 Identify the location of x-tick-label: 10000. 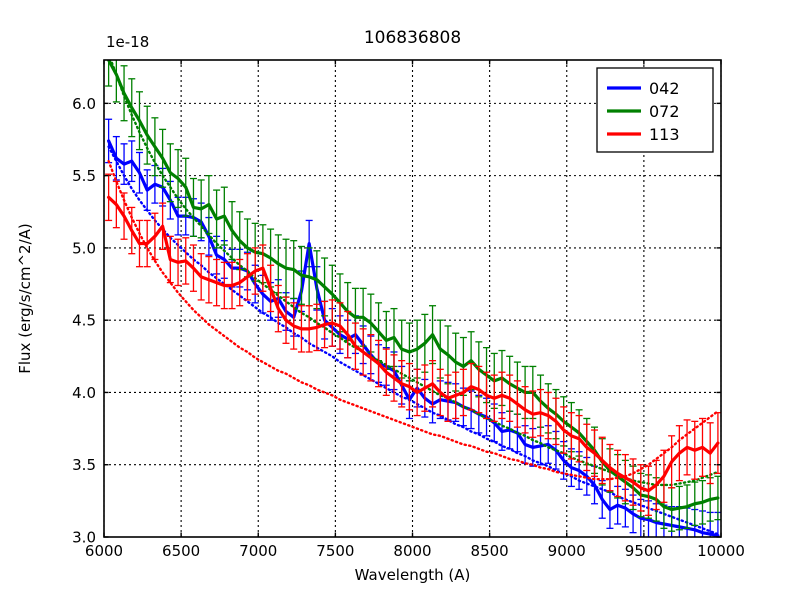
(721, 551).